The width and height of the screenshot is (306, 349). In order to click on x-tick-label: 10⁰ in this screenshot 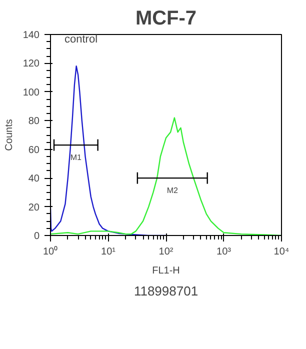, I will do `click(50, 252)`.